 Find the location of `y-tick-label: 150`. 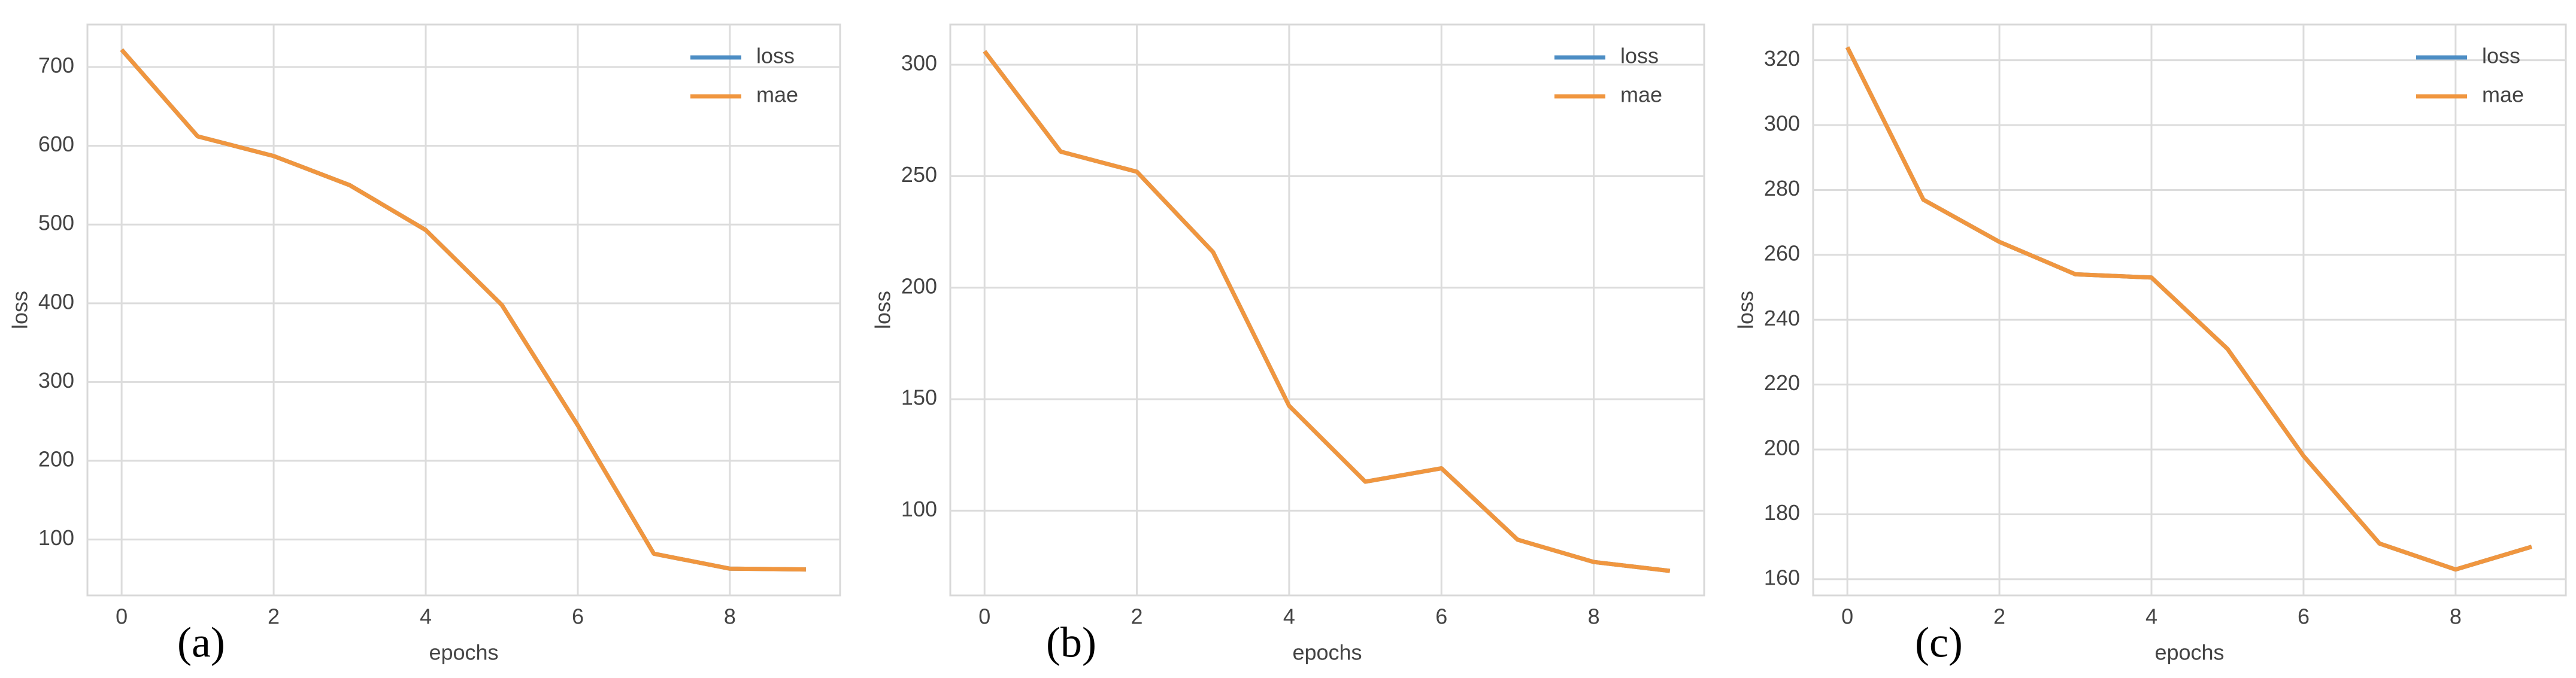

y-tick-label: 150 is located at coordinates (919, 397).